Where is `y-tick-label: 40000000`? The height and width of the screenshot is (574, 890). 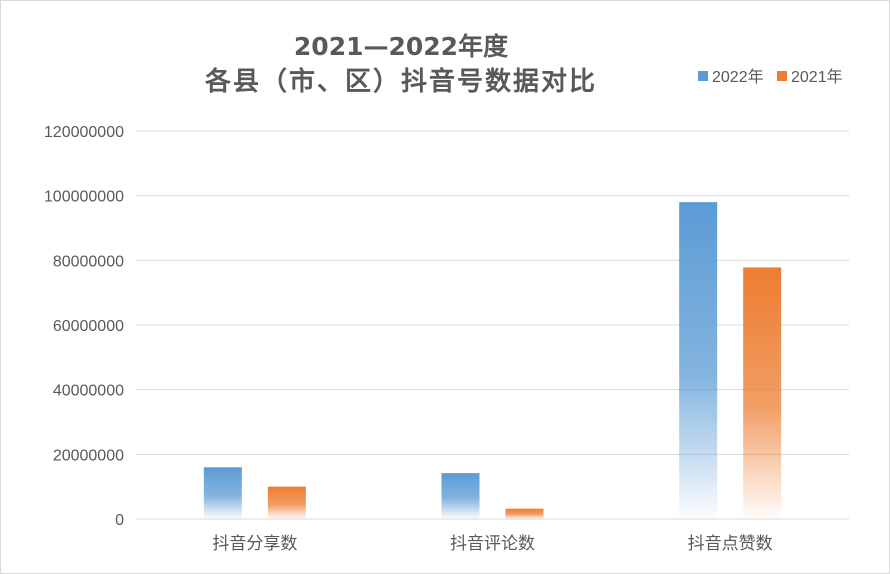 y-tick-label: 40000000 is located at coordinates (88, 391).